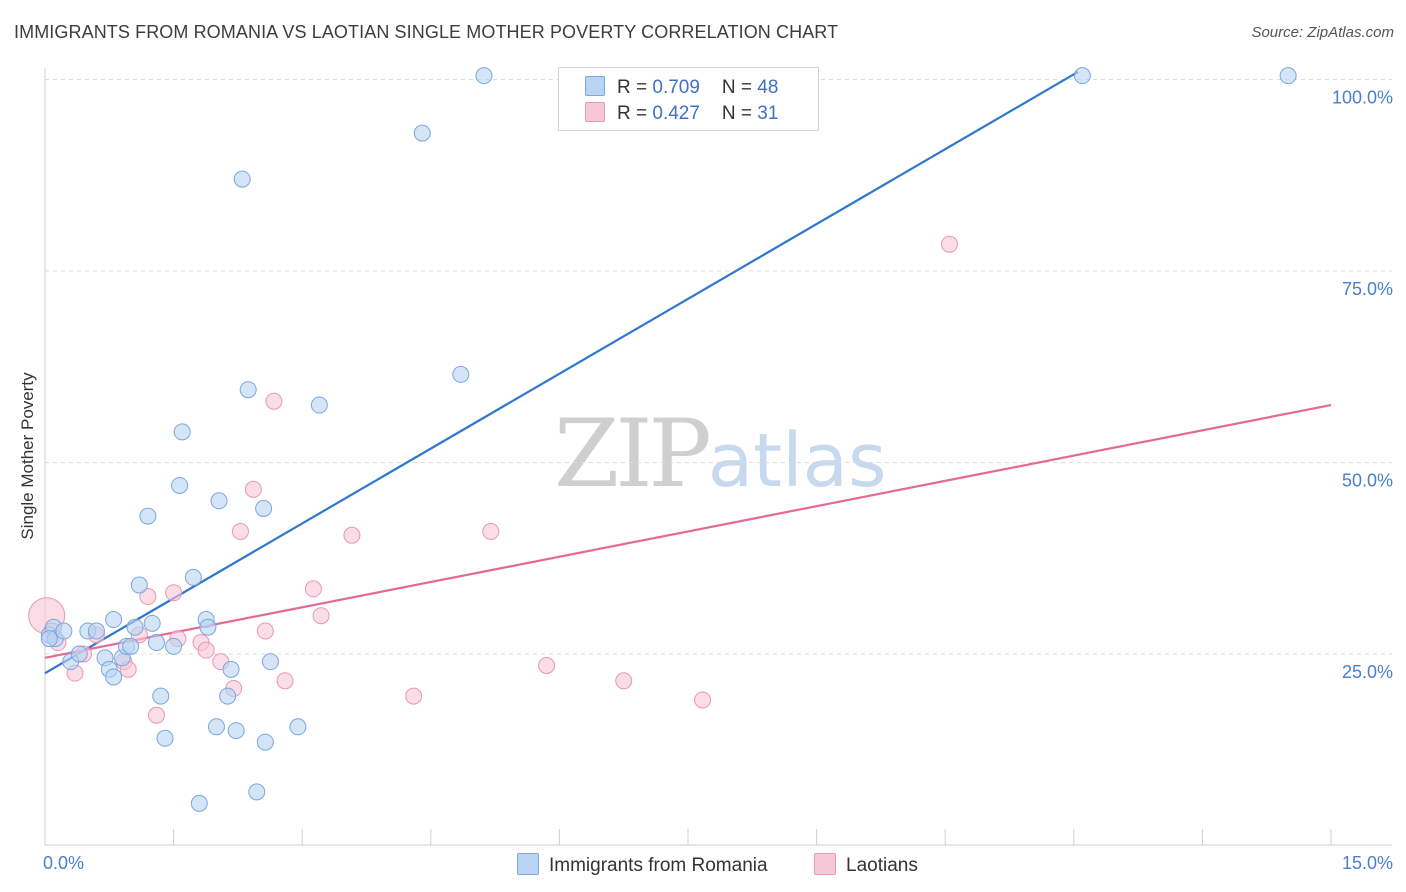 The image size is (1406, 892). I want to click on x-tick-label: 15.0%, so click(1367, 863).